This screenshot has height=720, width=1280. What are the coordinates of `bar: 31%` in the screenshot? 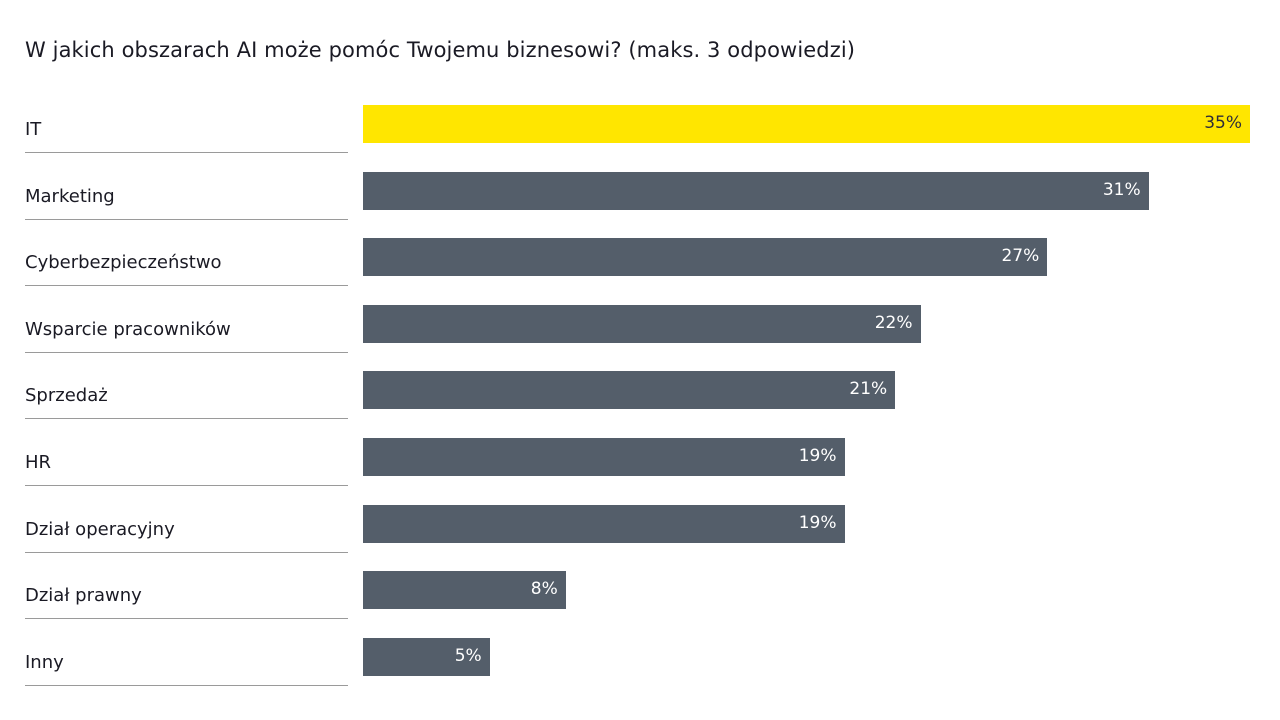 It's located at (756, 190).